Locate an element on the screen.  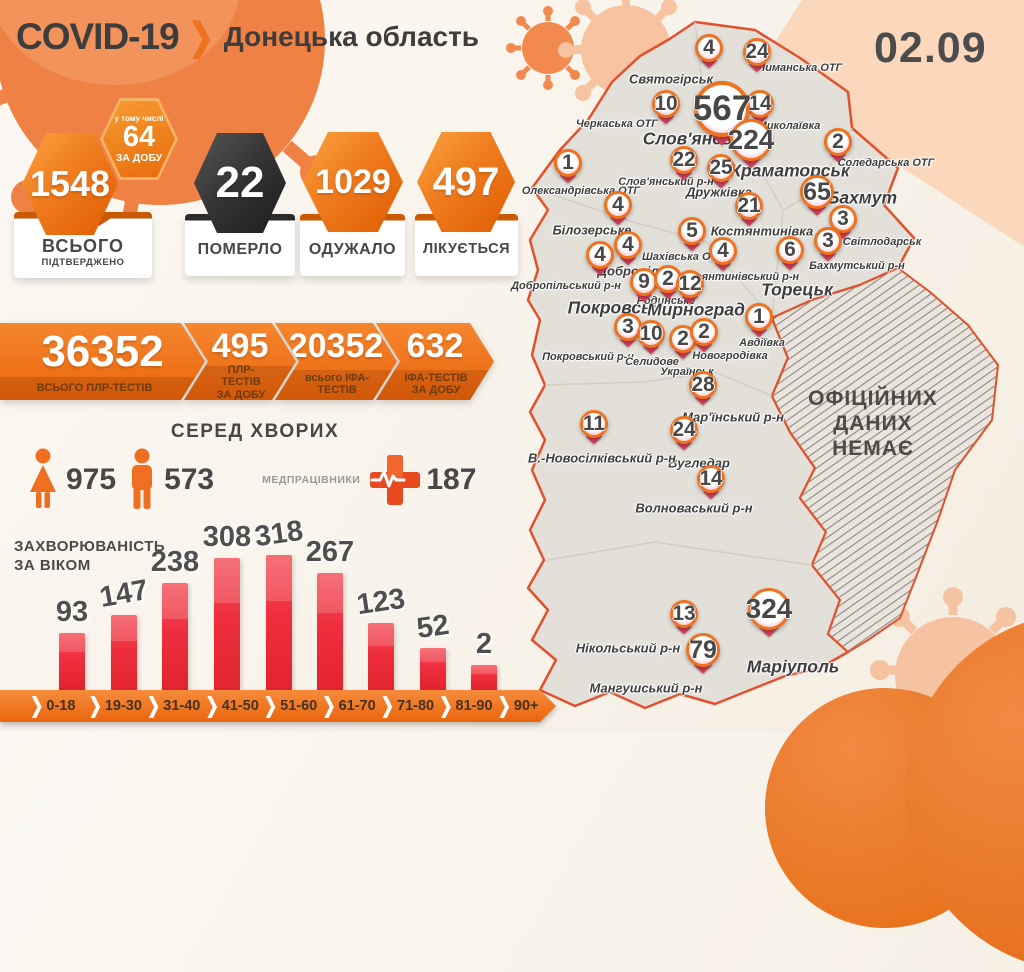
map-place-label: Бахмут is located at coordinates (862, 197).